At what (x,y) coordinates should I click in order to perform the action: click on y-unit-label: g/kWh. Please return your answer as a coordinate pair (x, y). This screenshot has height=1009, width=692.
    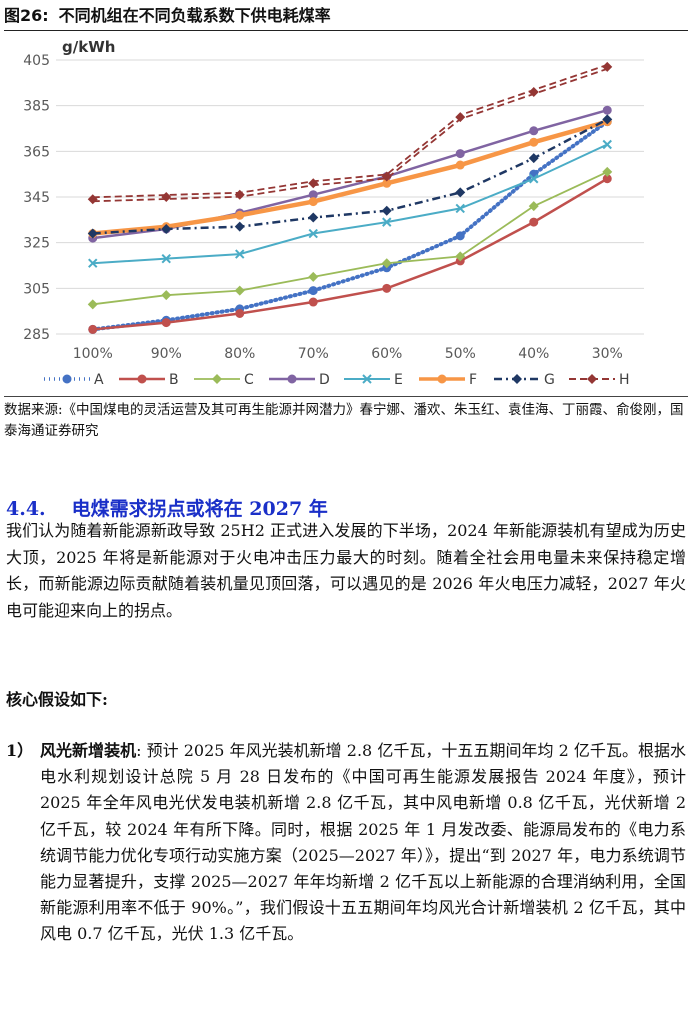
    Looking at the image, I should click on (88, 47).